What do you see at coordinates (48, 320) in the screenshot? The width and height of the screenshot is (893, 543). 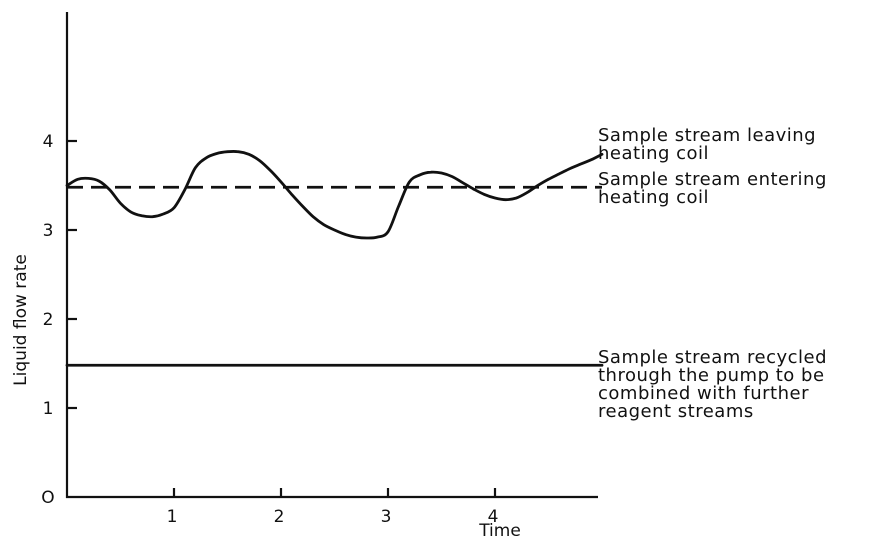 I see `y-tick-label: 2` at bounding box center [48, 320].